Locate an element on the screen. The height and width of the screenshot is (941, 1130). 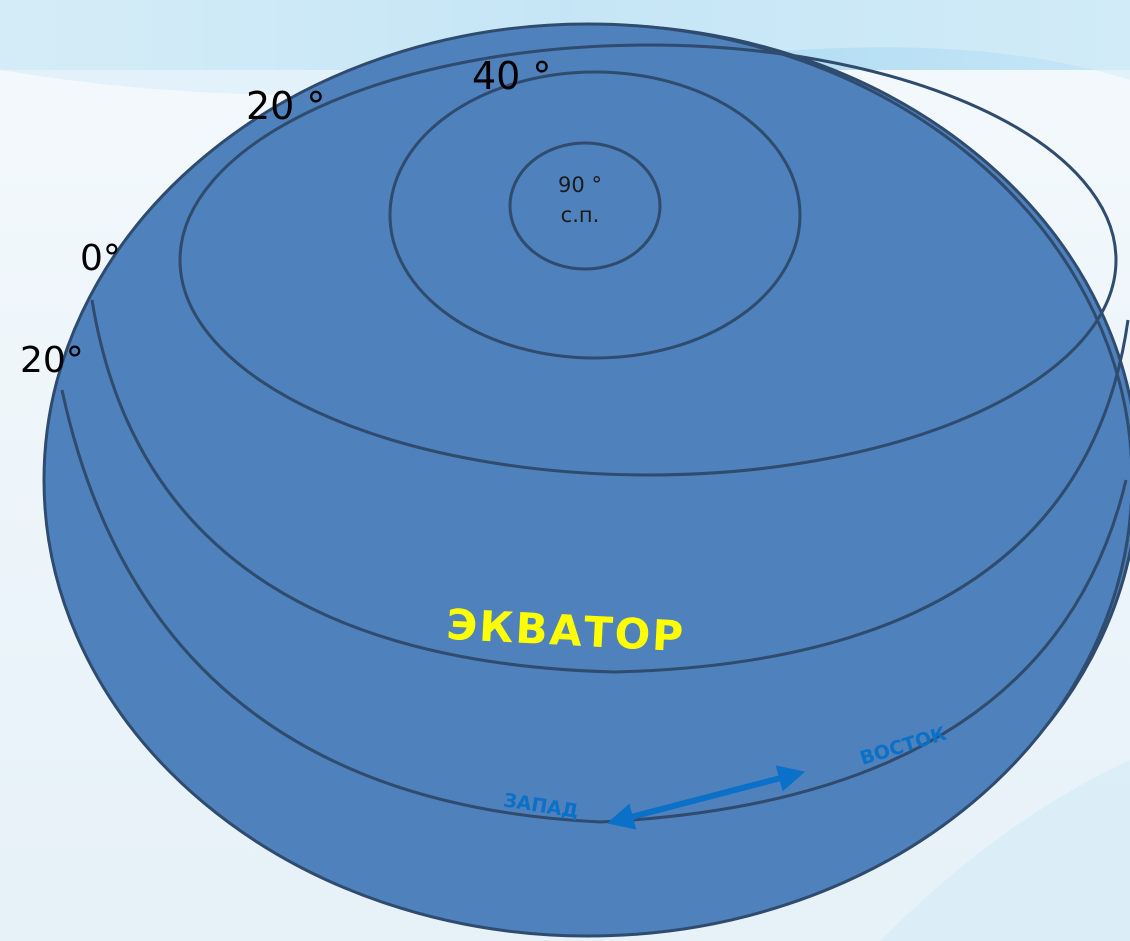
pole-abbrev: с.п. is located at coordinates (580, 215).